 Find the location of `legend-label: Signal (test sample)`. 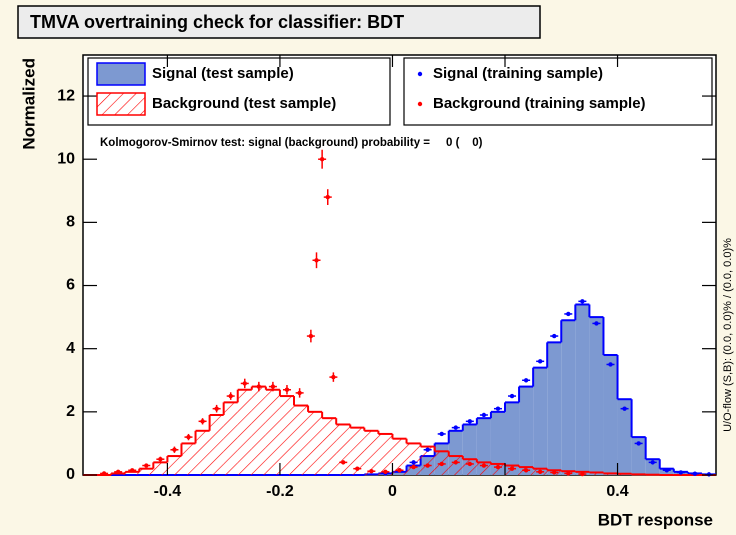

legend-label: Signal (test sample) is located at coordinates (223, 73).